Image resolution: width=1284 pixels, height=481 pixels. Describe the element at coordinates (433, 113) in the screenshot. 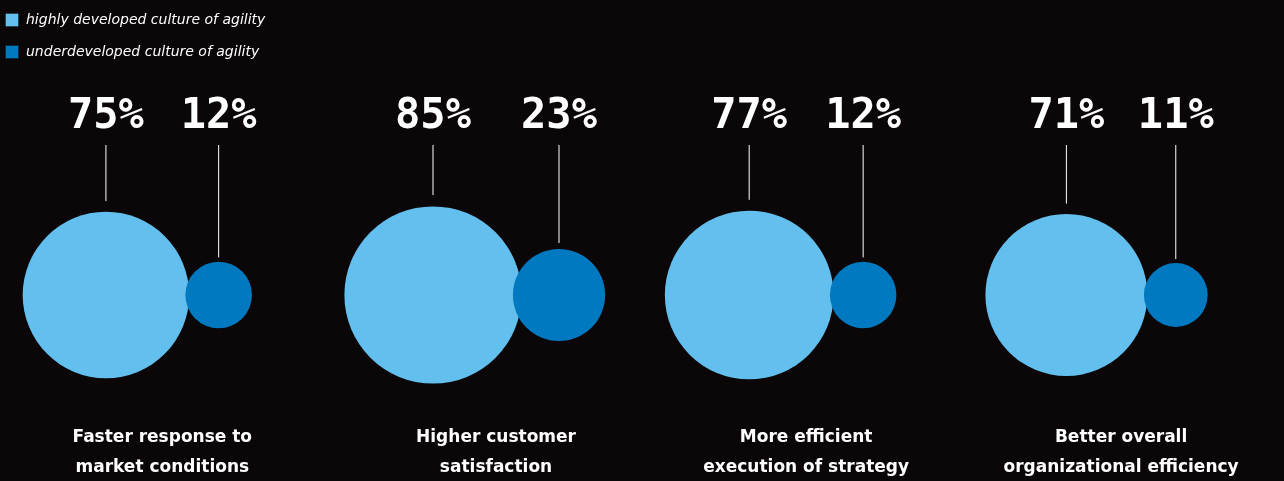

I see `data-label: 85%` at that location.